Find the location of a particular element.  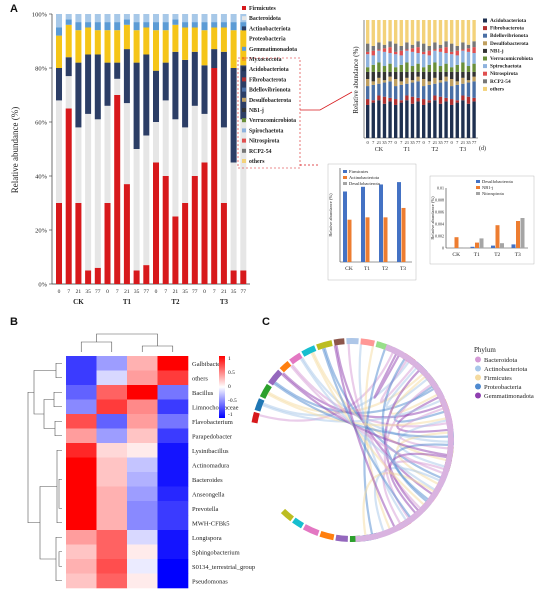

panel-a-xtick-label: 21 is located at coordinates (176, 292).